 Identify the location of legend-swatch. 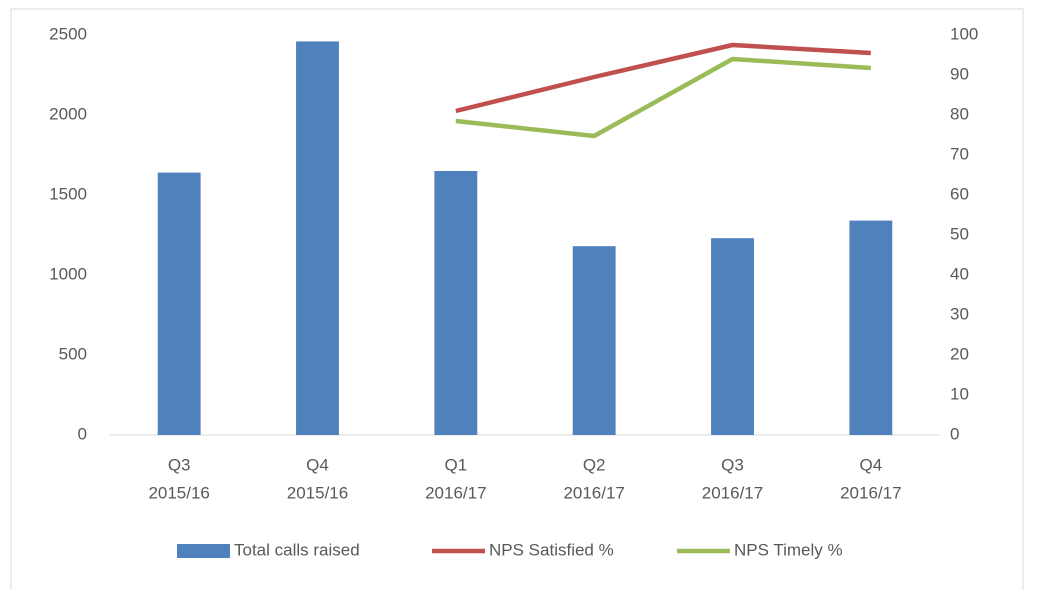
(203, 551).